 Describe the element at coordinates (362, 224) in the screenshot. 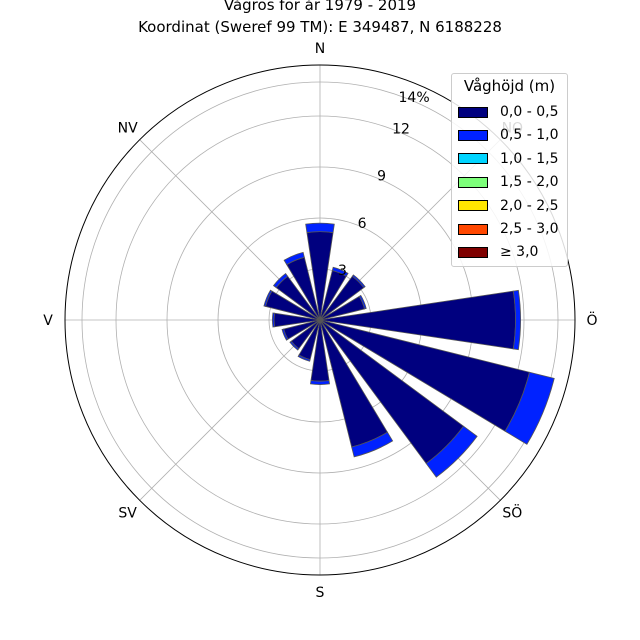

I see `radial-tick-label: 6` at that location.